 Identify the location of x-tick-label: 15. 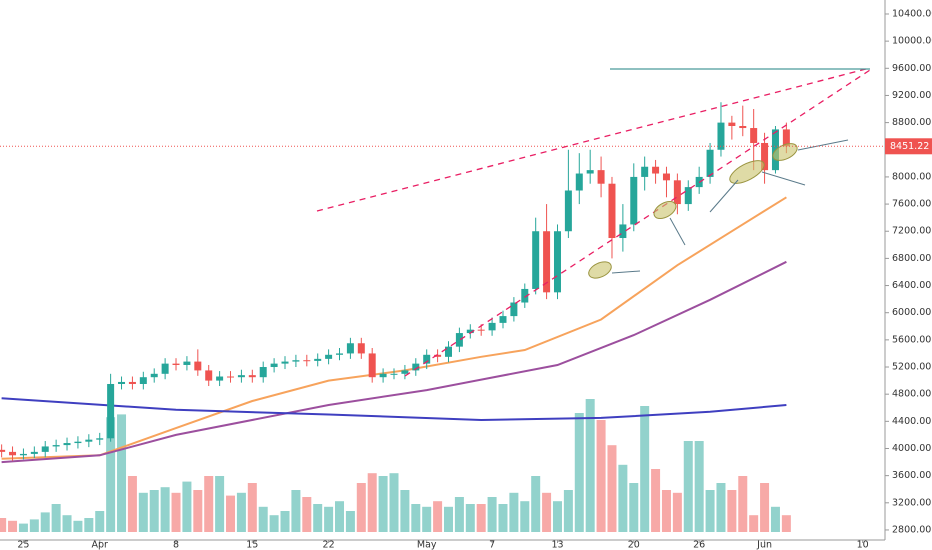
(252, 545).